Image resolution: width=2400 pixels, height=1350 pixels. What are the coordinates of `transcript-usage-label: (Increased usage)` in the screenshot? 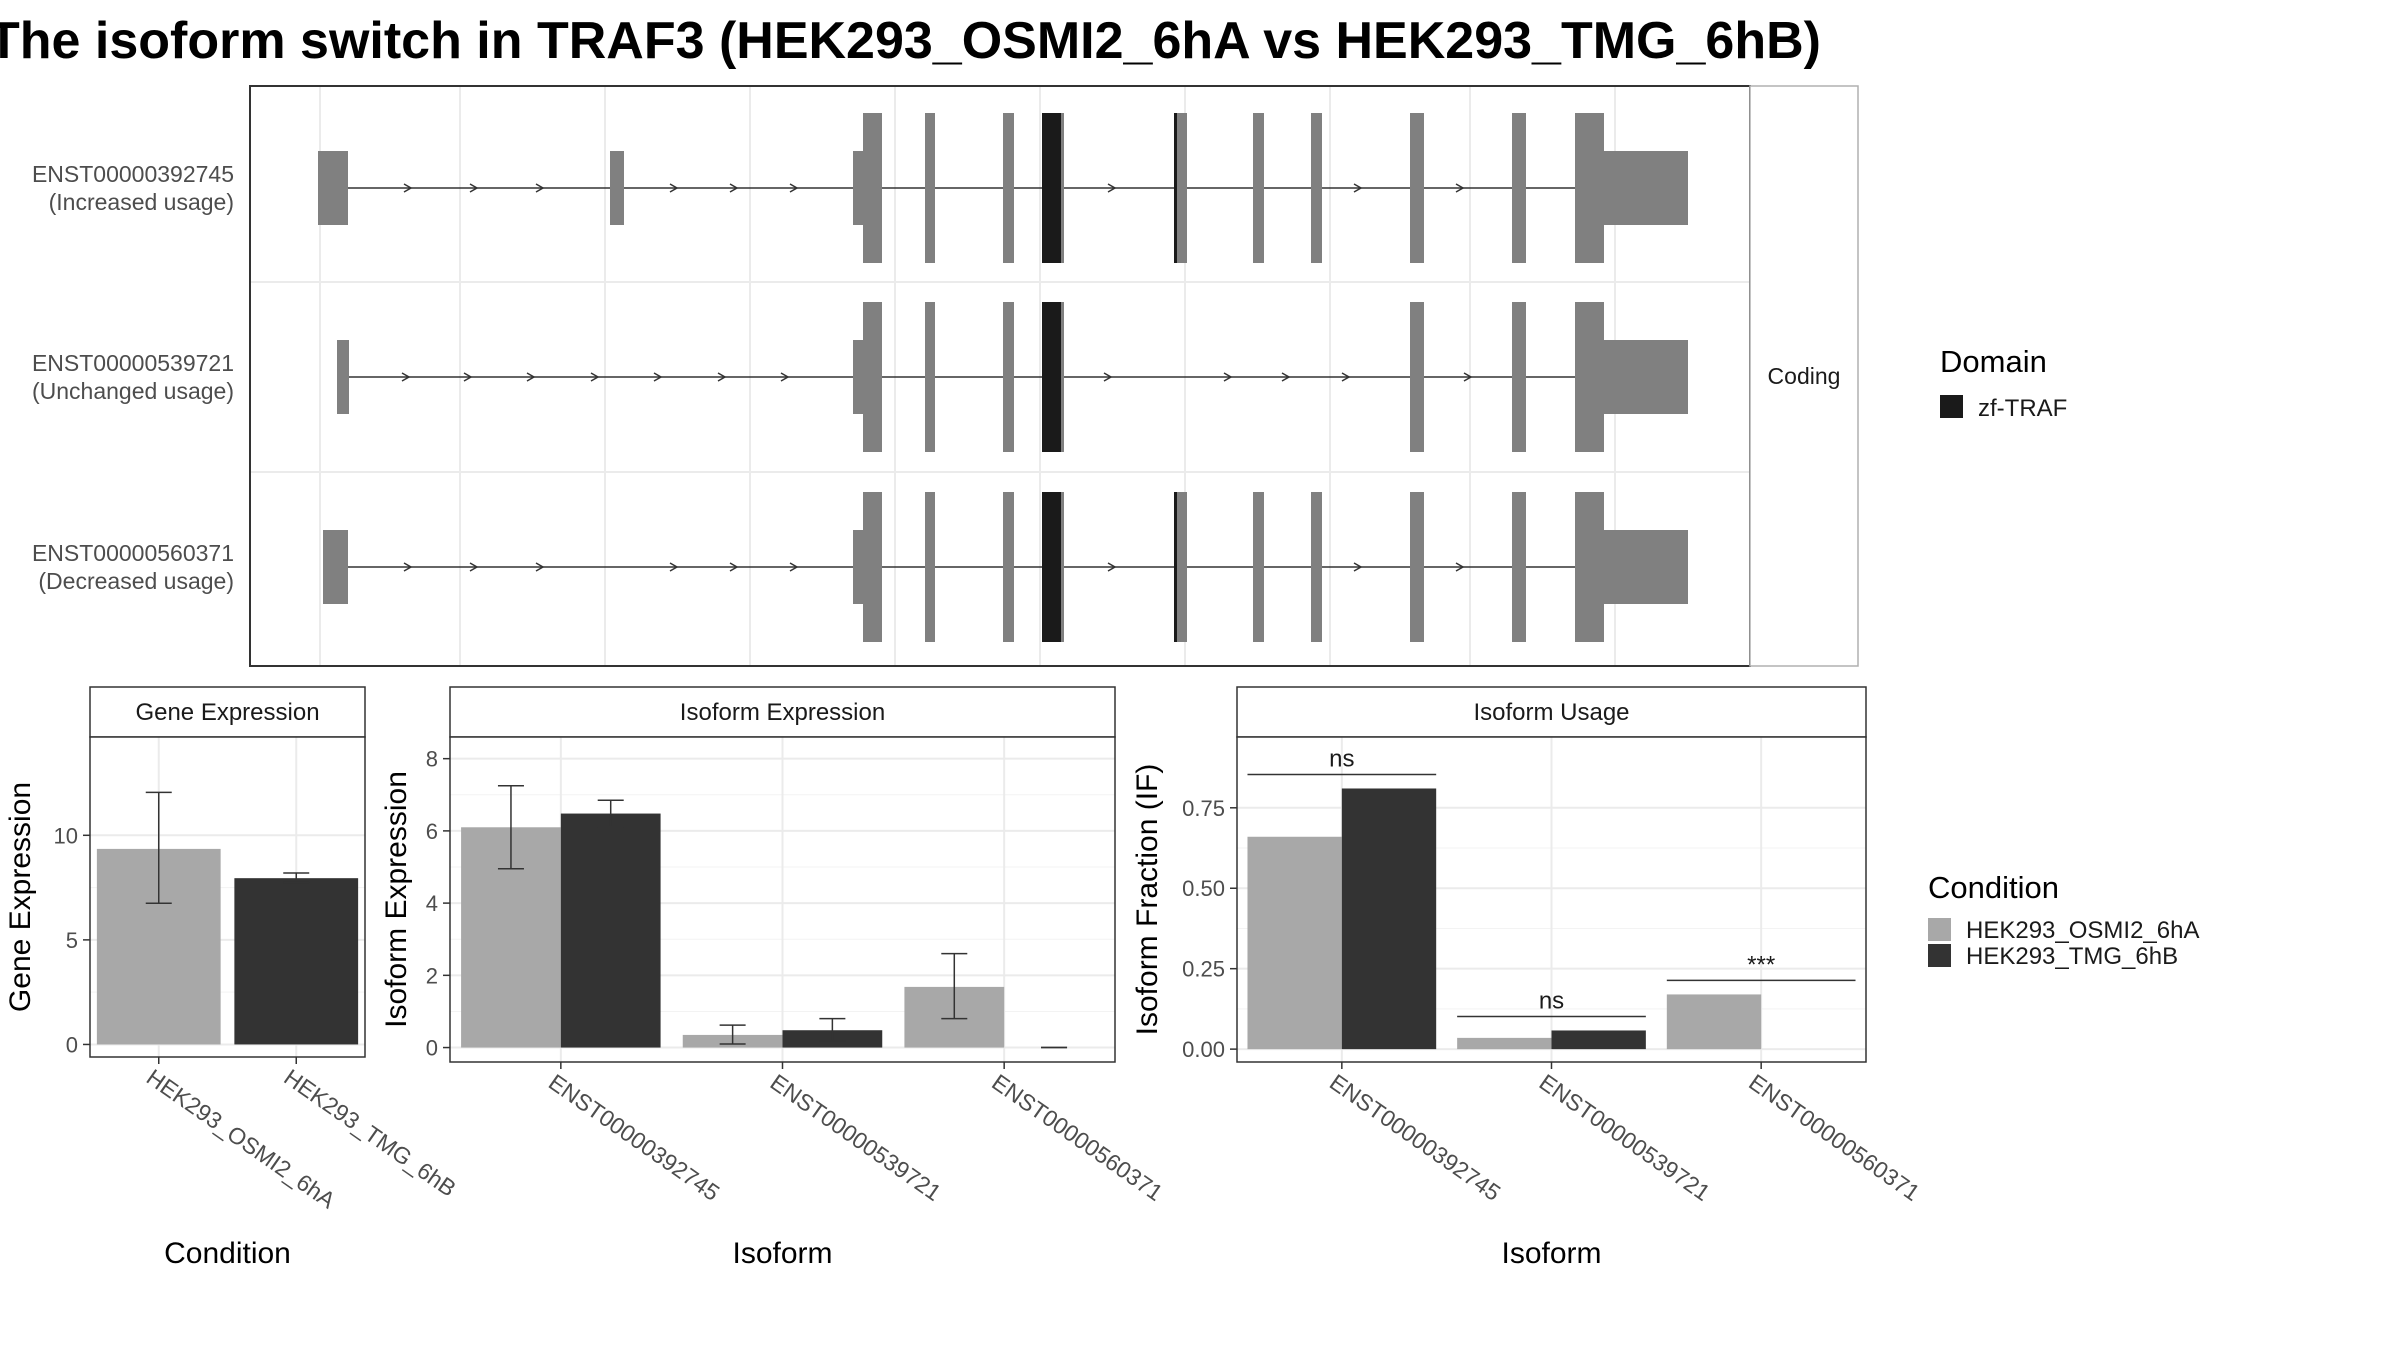 It's located at (141, 202).